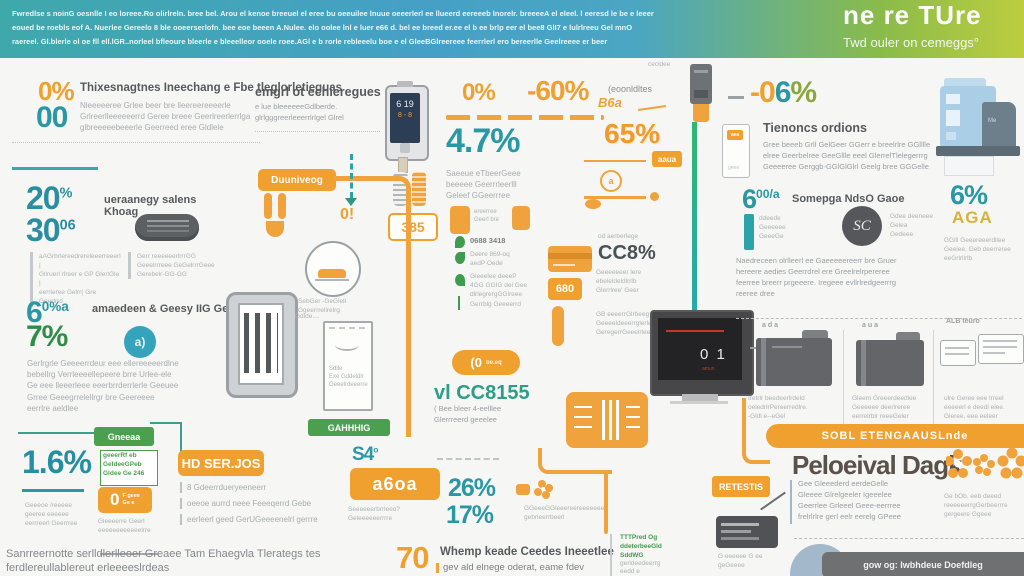 Image resolution: width=1024 pixels, height=576 pixels. What do you see at coordinates (756, 431) in the screenshot?
I see `orange-elbow-r` at bounding box center [756, 431].